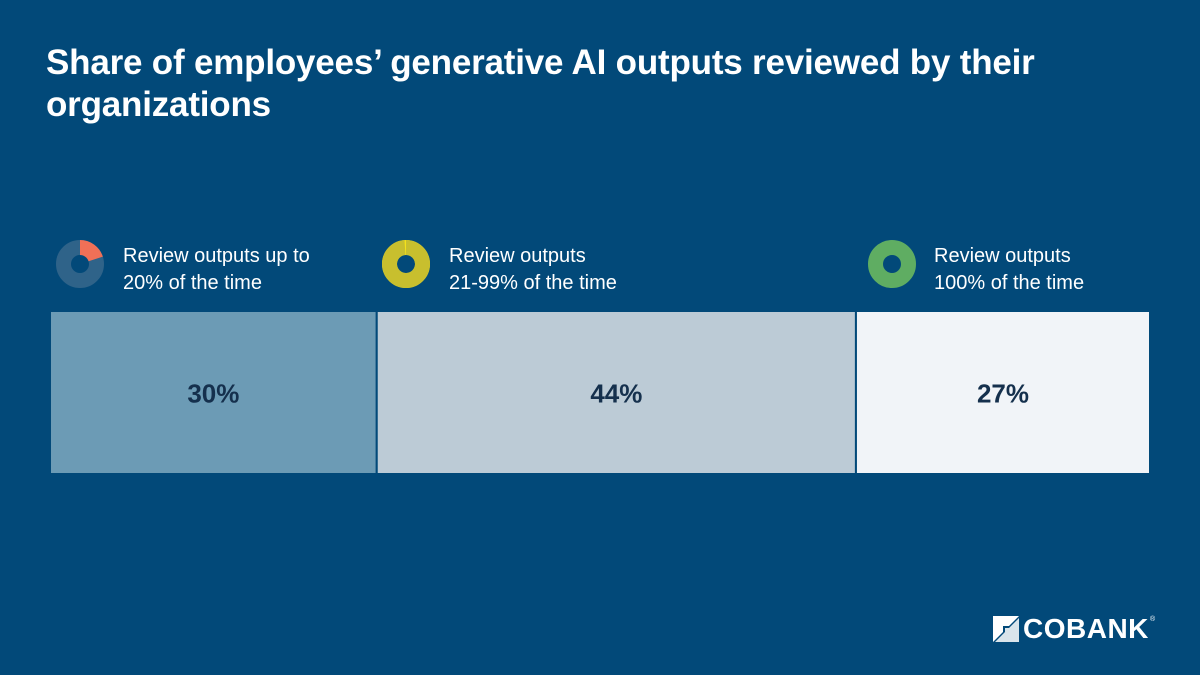 The image size is (1200, 675). What do you see at coordinates (1086, 628) in the screenshot?
I see `cobank-logo-text: COBANK` at bounding box center [1086, 628].